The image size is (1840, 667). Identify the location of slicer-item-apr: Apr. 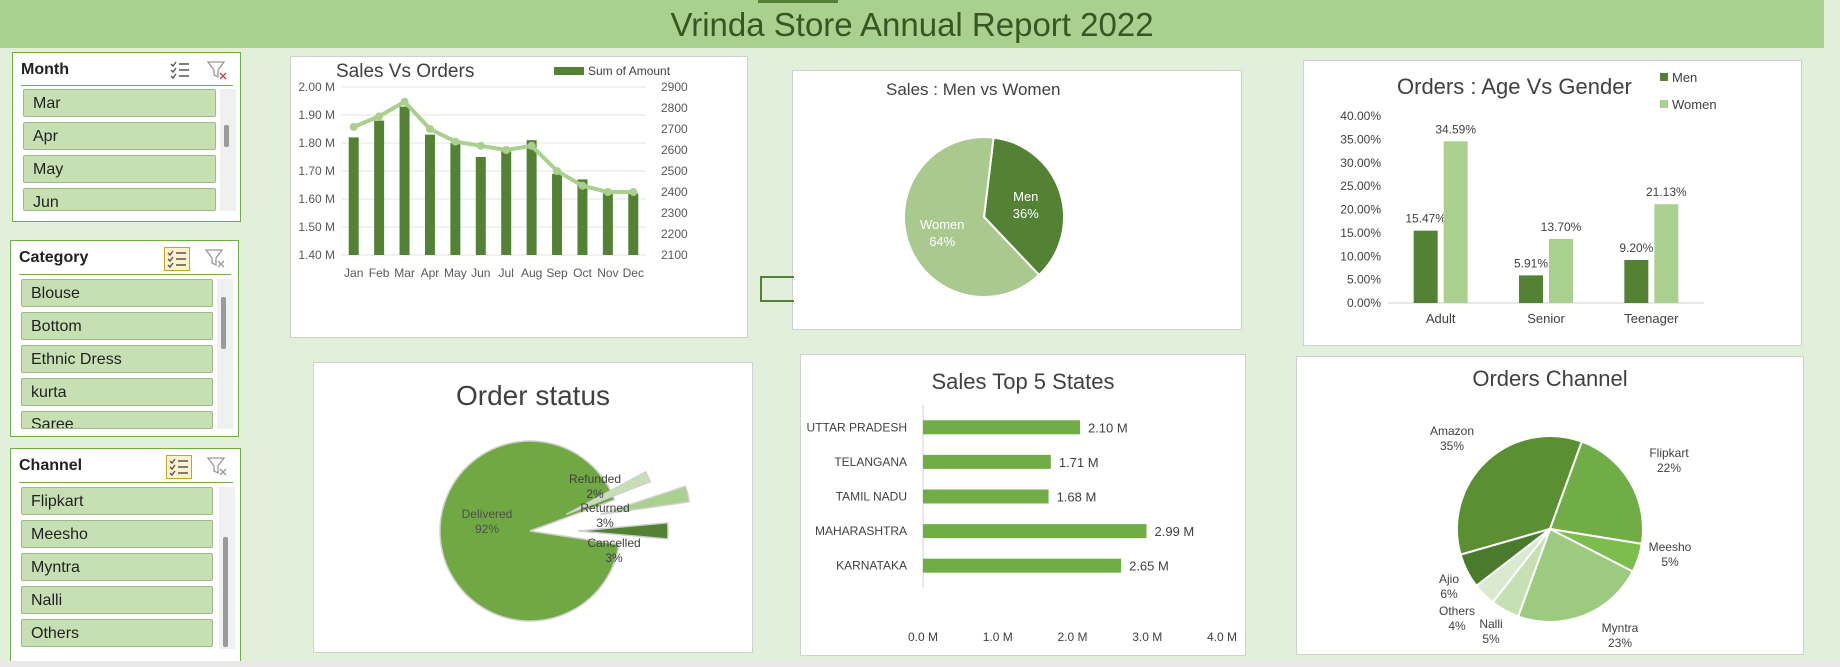
(119, 136).